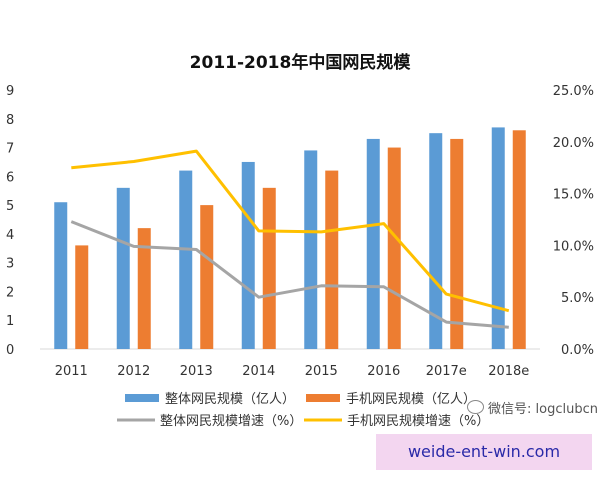 The image size is (600, 480). I want to click on site-label: weide-ent-win.com, so click(484, 451).